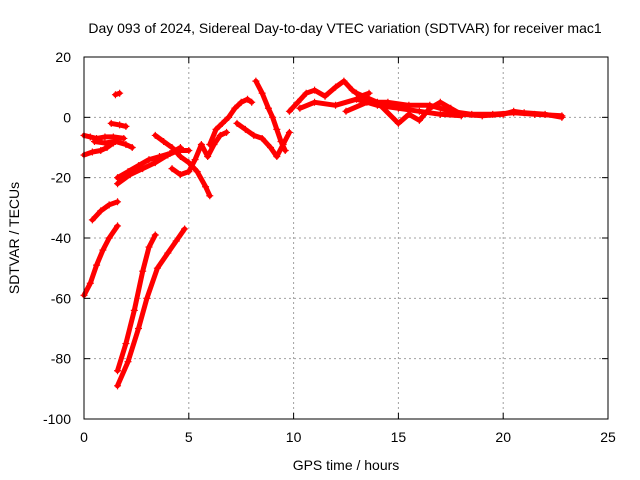  Describe the element at coordinates (63, 57) in the screenshot. I see `y-tick-label: 20` at that location.